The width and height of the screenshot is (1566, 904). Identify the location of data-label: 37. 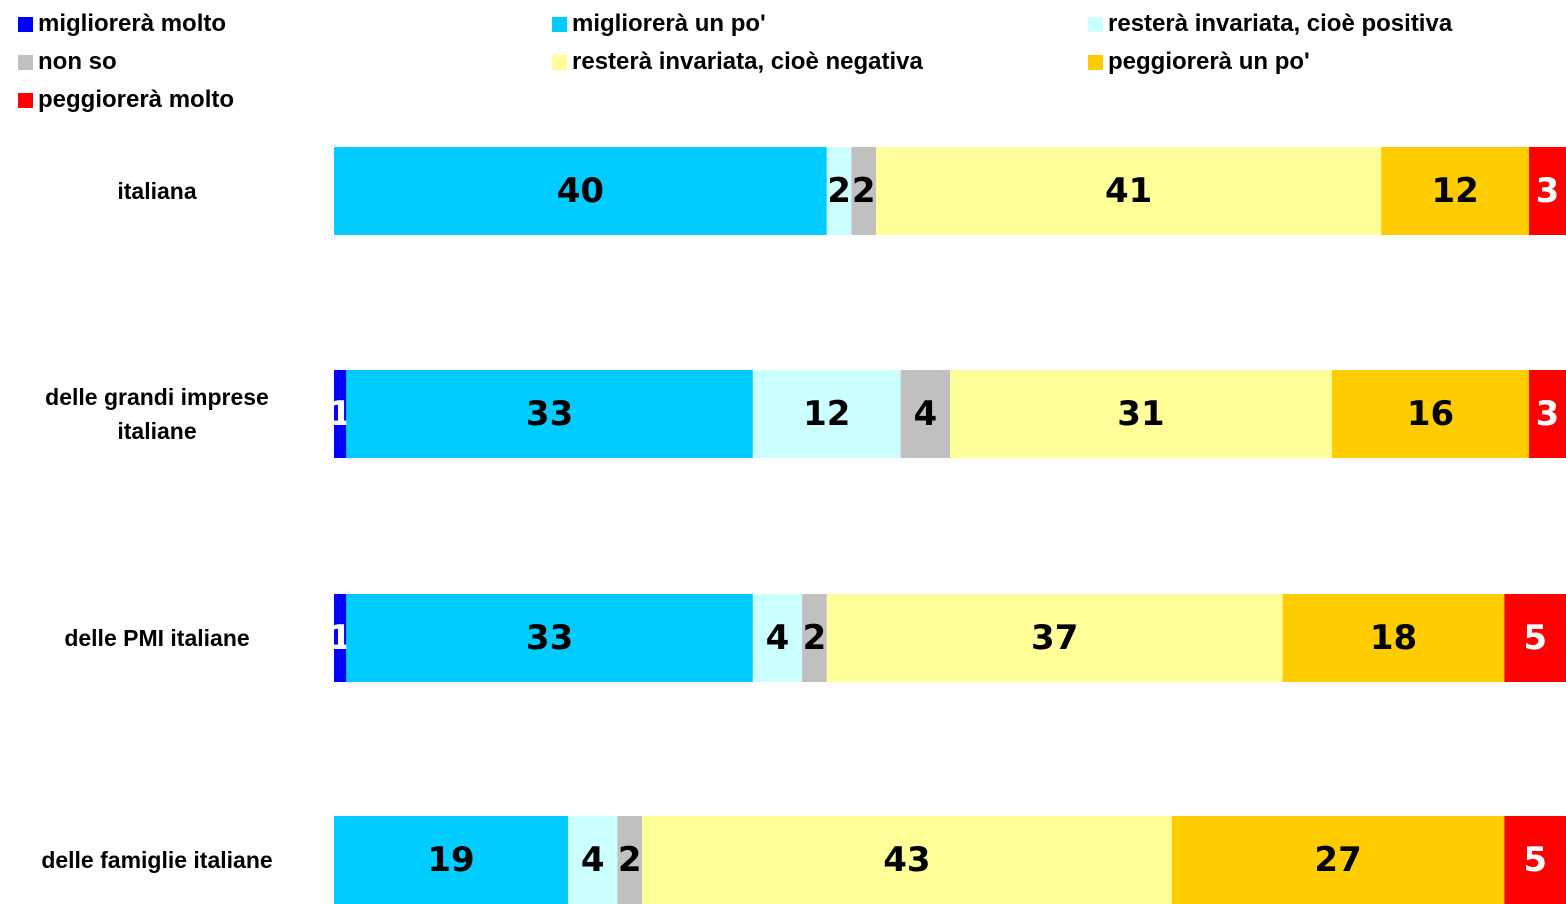
(1054, 638).